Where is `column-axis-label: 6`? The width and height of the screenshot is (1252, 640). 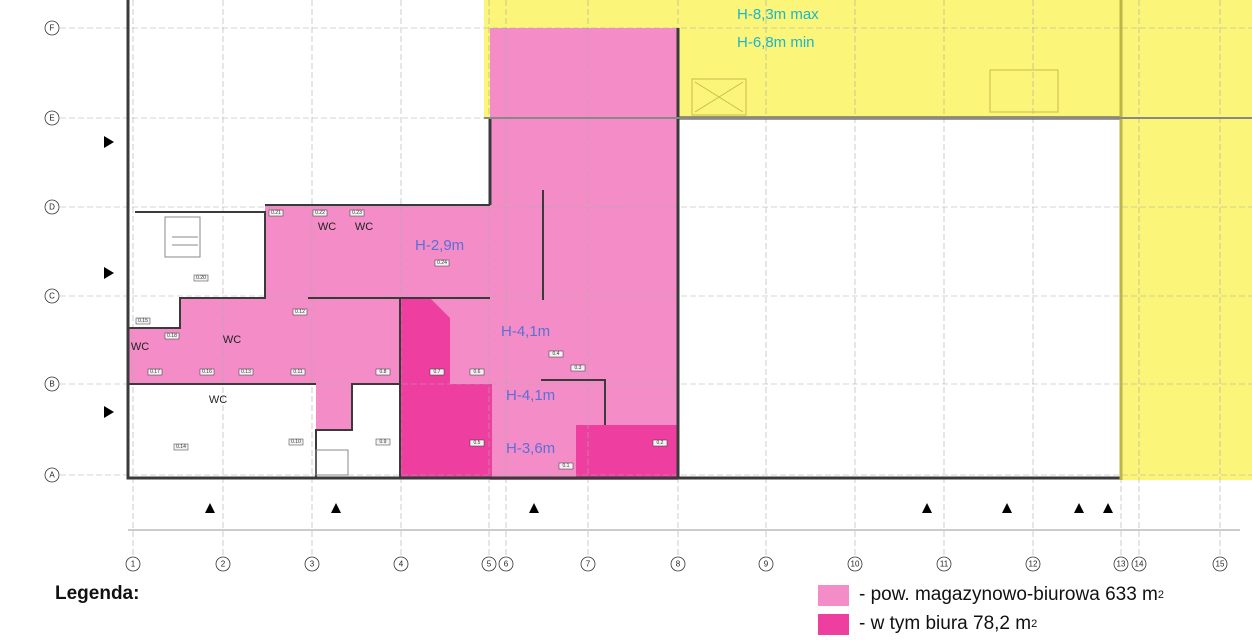
column-axis-label: 6 is located at coordinates (506, 564).